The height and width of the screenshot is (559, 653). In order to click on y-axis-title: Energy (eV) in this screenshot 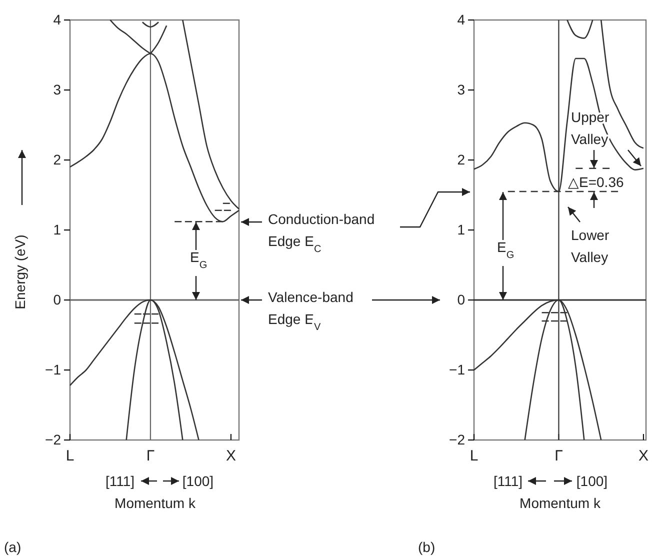, I will do `click(20, 272)`.